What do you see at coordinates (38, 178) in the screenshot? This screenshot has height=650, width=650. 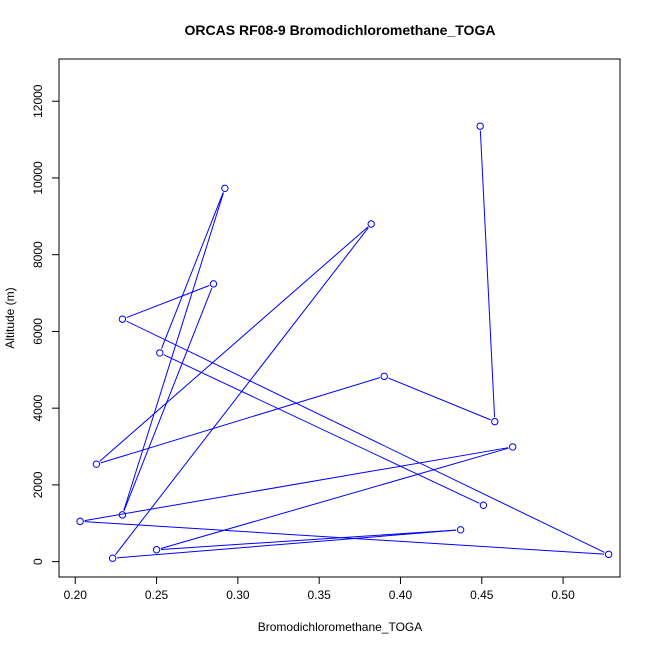 I see `y-tick-label: 10000` at bounding box center [38, 178].